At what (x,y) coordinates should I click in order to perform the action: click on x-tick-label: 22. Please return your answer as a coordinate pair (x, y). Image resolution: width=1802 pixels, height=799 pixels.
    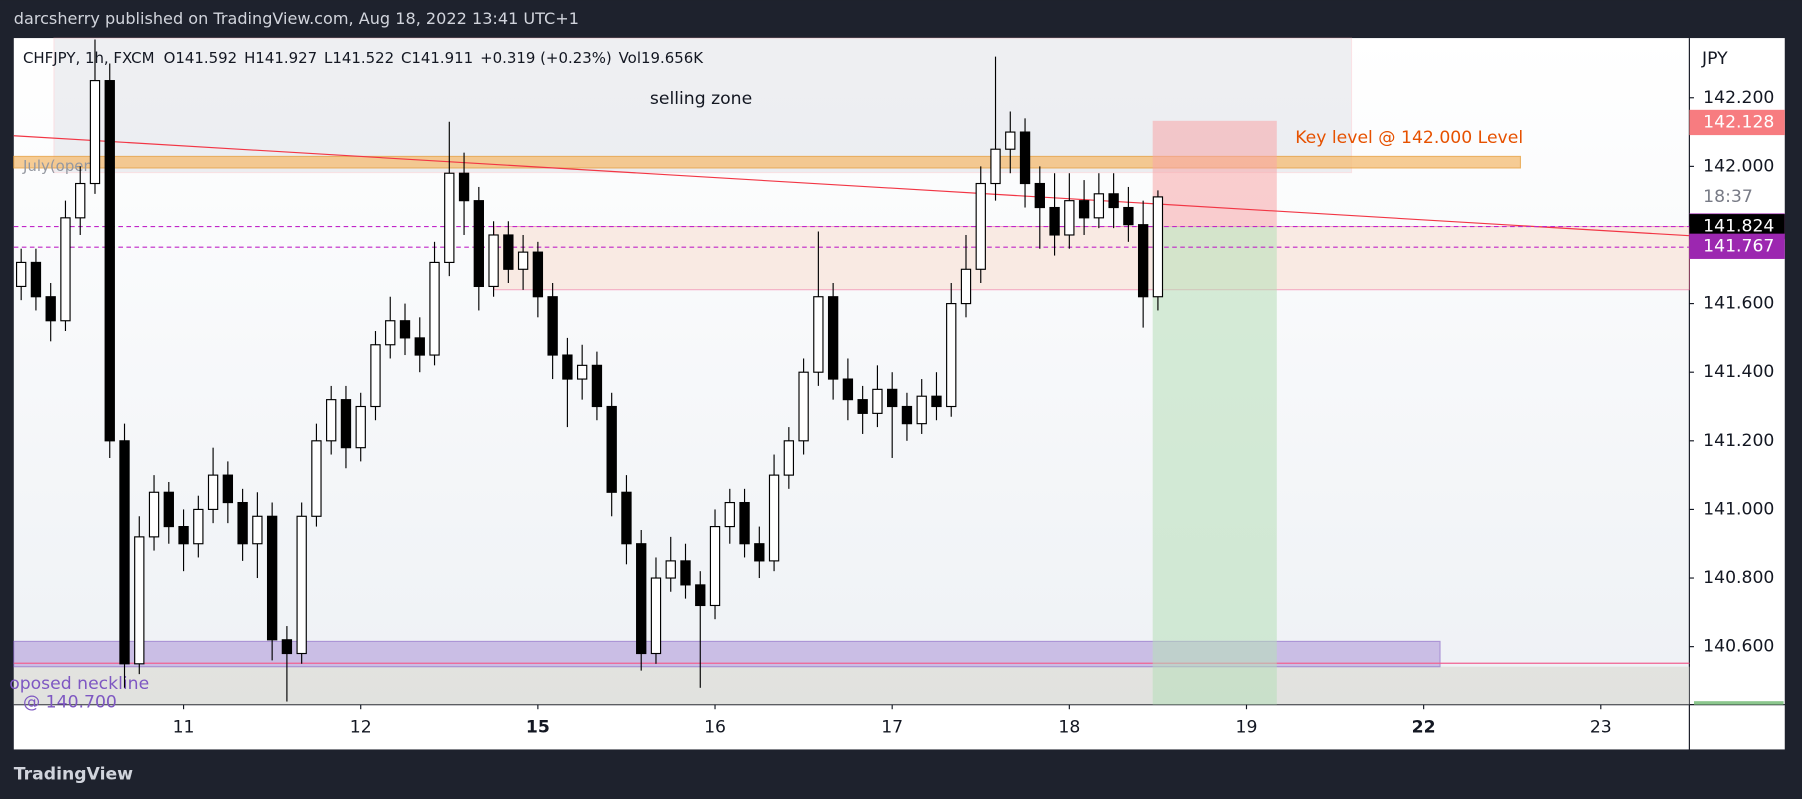
    Looking at the image, I should click on (1424, 728).